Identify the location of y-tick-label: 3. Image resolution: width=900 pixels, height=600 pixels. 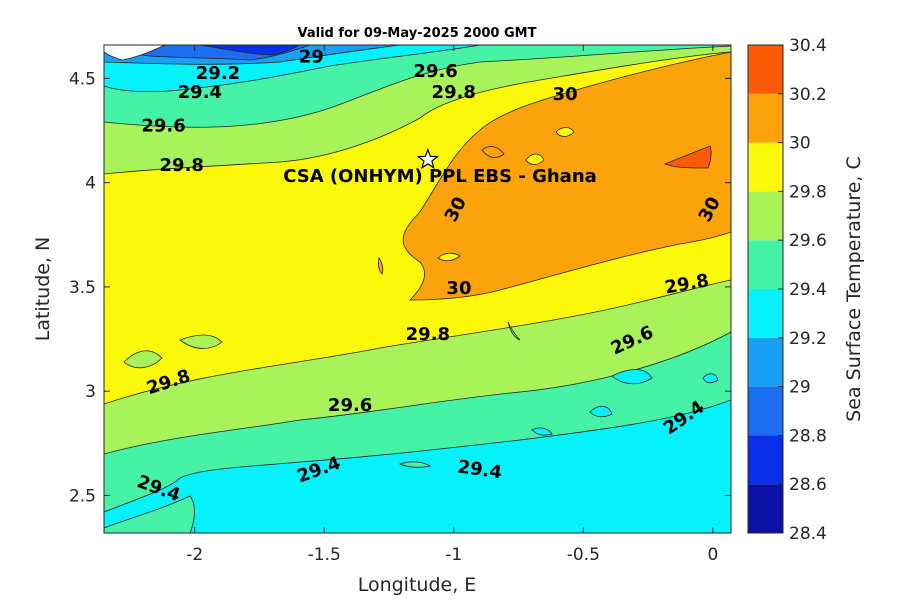
(90, 392).